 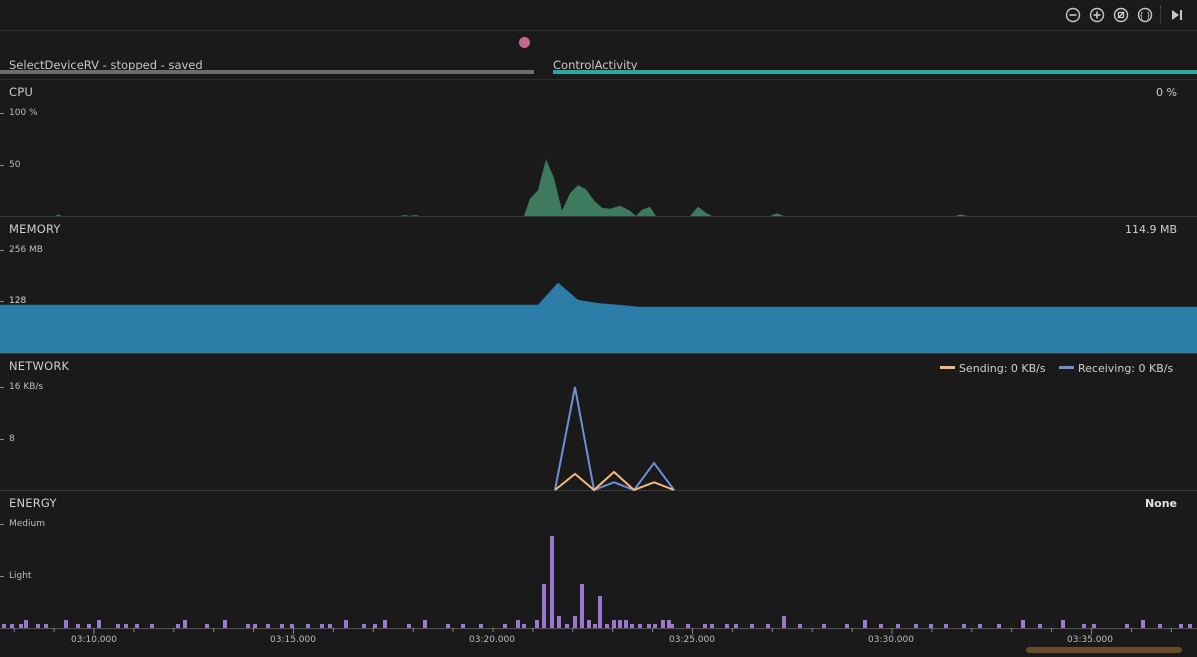 I want to click on cpu-y-mid-label: 50, so click(x=15, y=165).